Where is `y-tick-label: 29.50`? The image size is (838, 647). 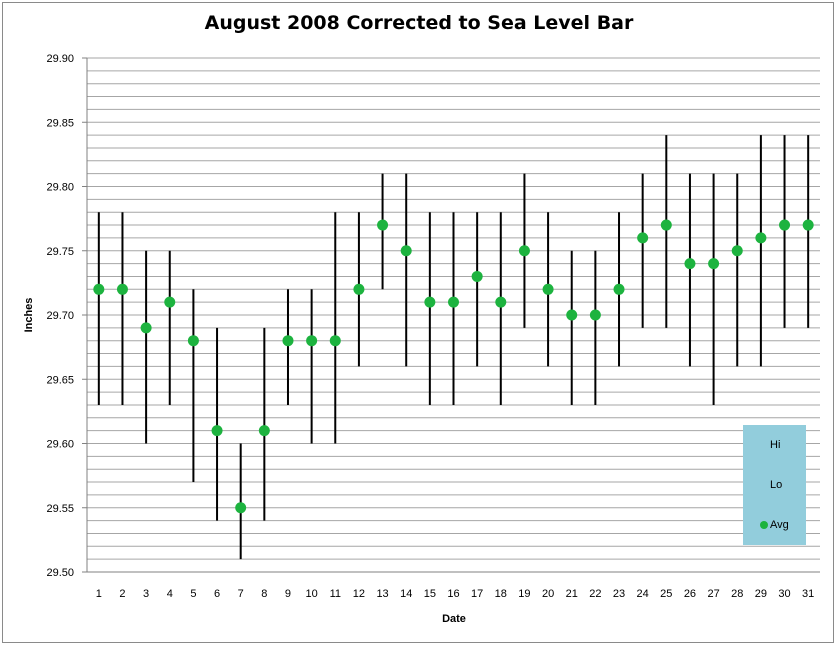 y-tick-label: 29.50 is located at coordinates (60, 573).